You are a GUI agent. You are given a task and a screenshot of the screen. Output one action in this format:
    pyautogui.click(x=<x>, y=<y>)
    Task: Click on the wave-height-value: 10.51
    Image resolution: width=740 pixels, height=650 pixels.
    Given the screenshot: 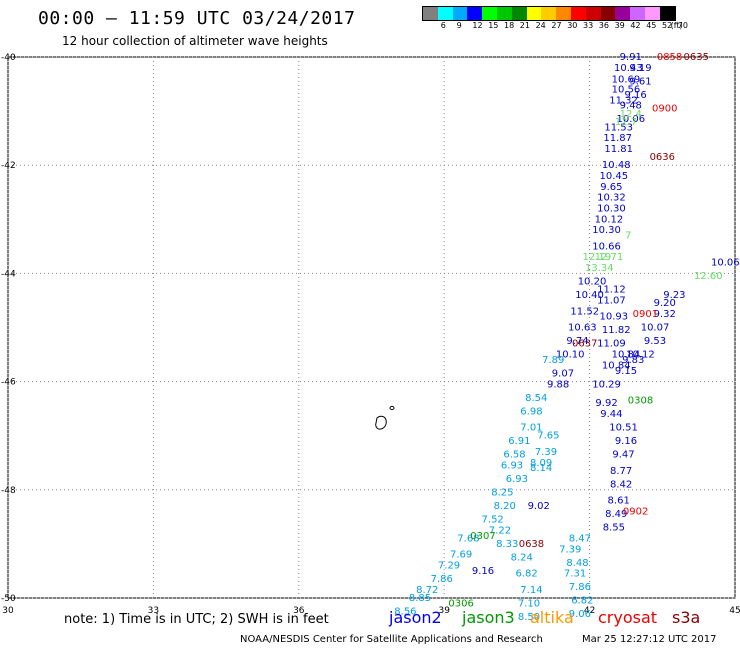 What is the action you would take?
    pyautogui.click(x=623, y=428)
    